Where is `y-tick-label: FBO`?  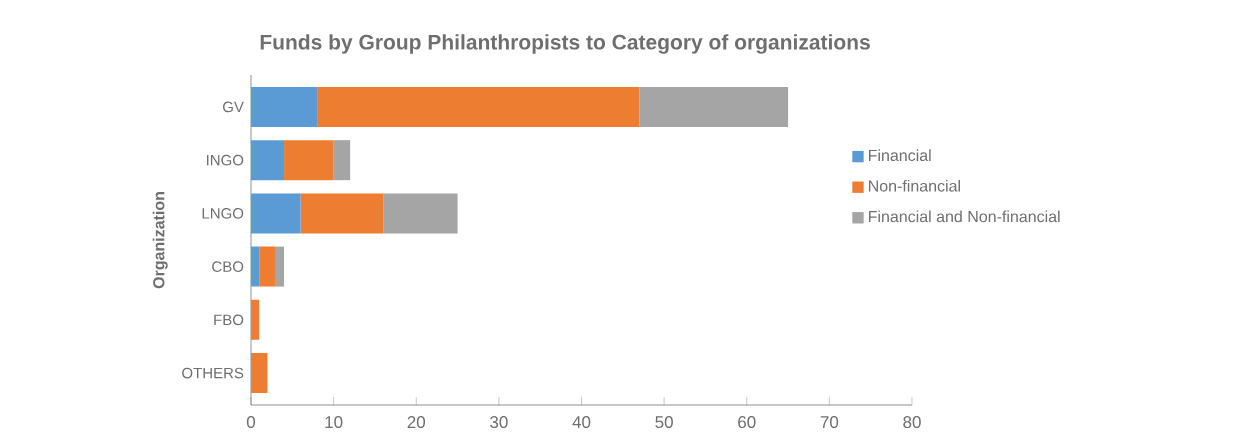
y-tick-label: FBO is located at coordinates (229, 320).